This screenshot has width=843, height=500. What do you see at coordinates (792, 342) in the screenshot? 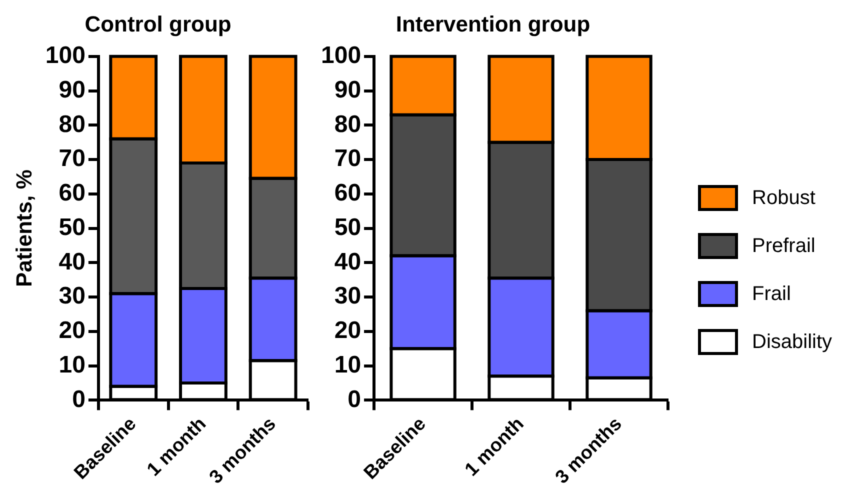
I see `text: Disability` at bounding box center [792, 342].